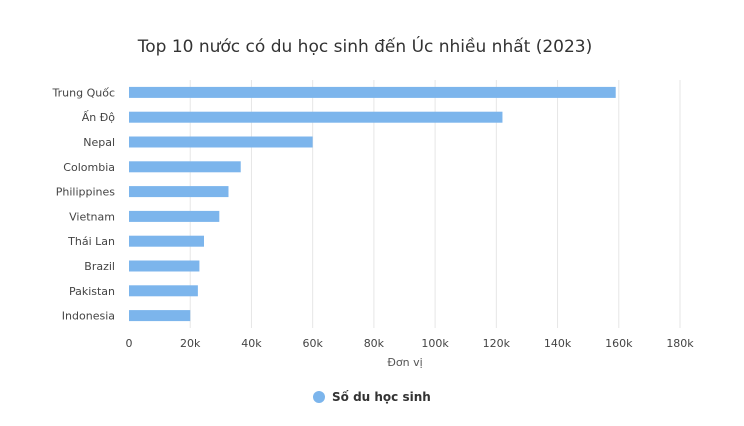 The height and width of the screenshot is (426, 744). What do you see at coordinates (91, 241) in the screenshot?
I see `category-label: Thái Lan` at bounding box center [91, 241].